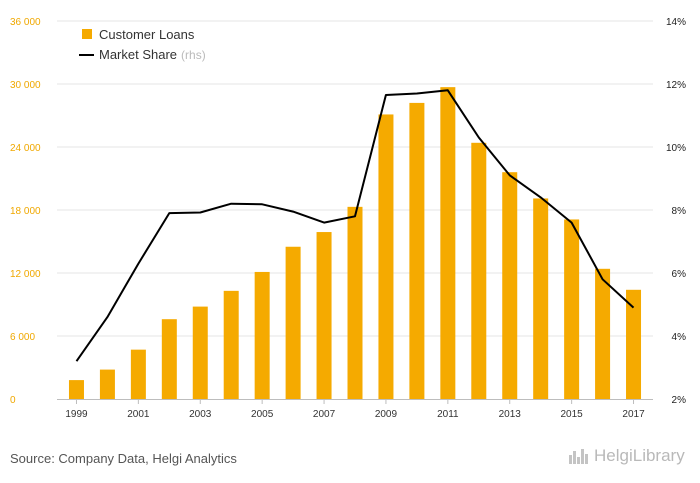 This screenshot has height=483, width=700. I want to click on y-right-tick-label: 10%, so click(676, 148).